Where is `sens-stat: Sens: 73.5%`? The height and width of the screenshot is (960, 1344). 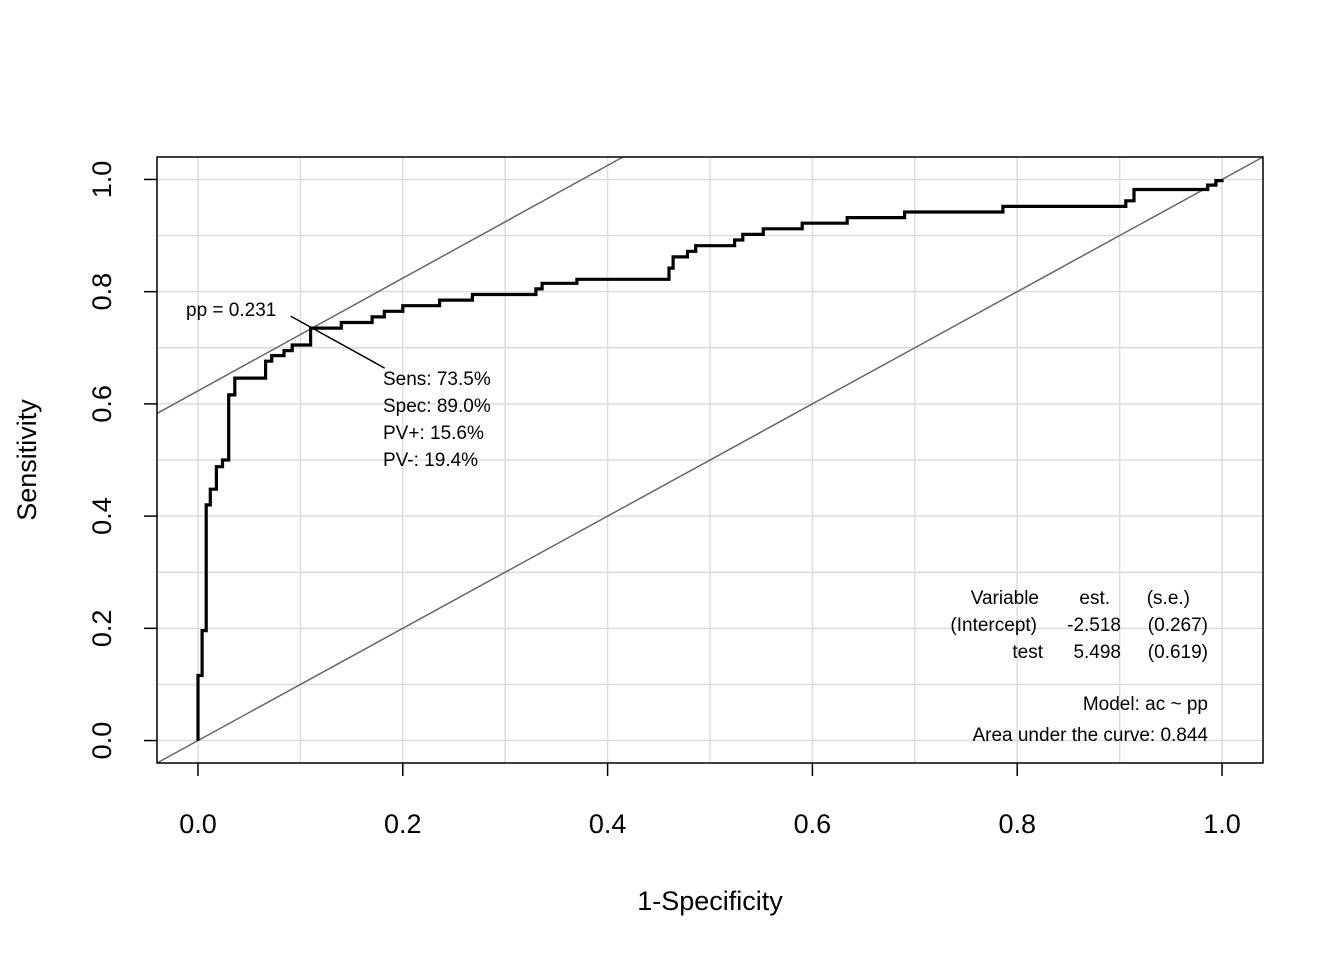 sens-stat: Sens: 73.5% is located at coordinates (437, 379).